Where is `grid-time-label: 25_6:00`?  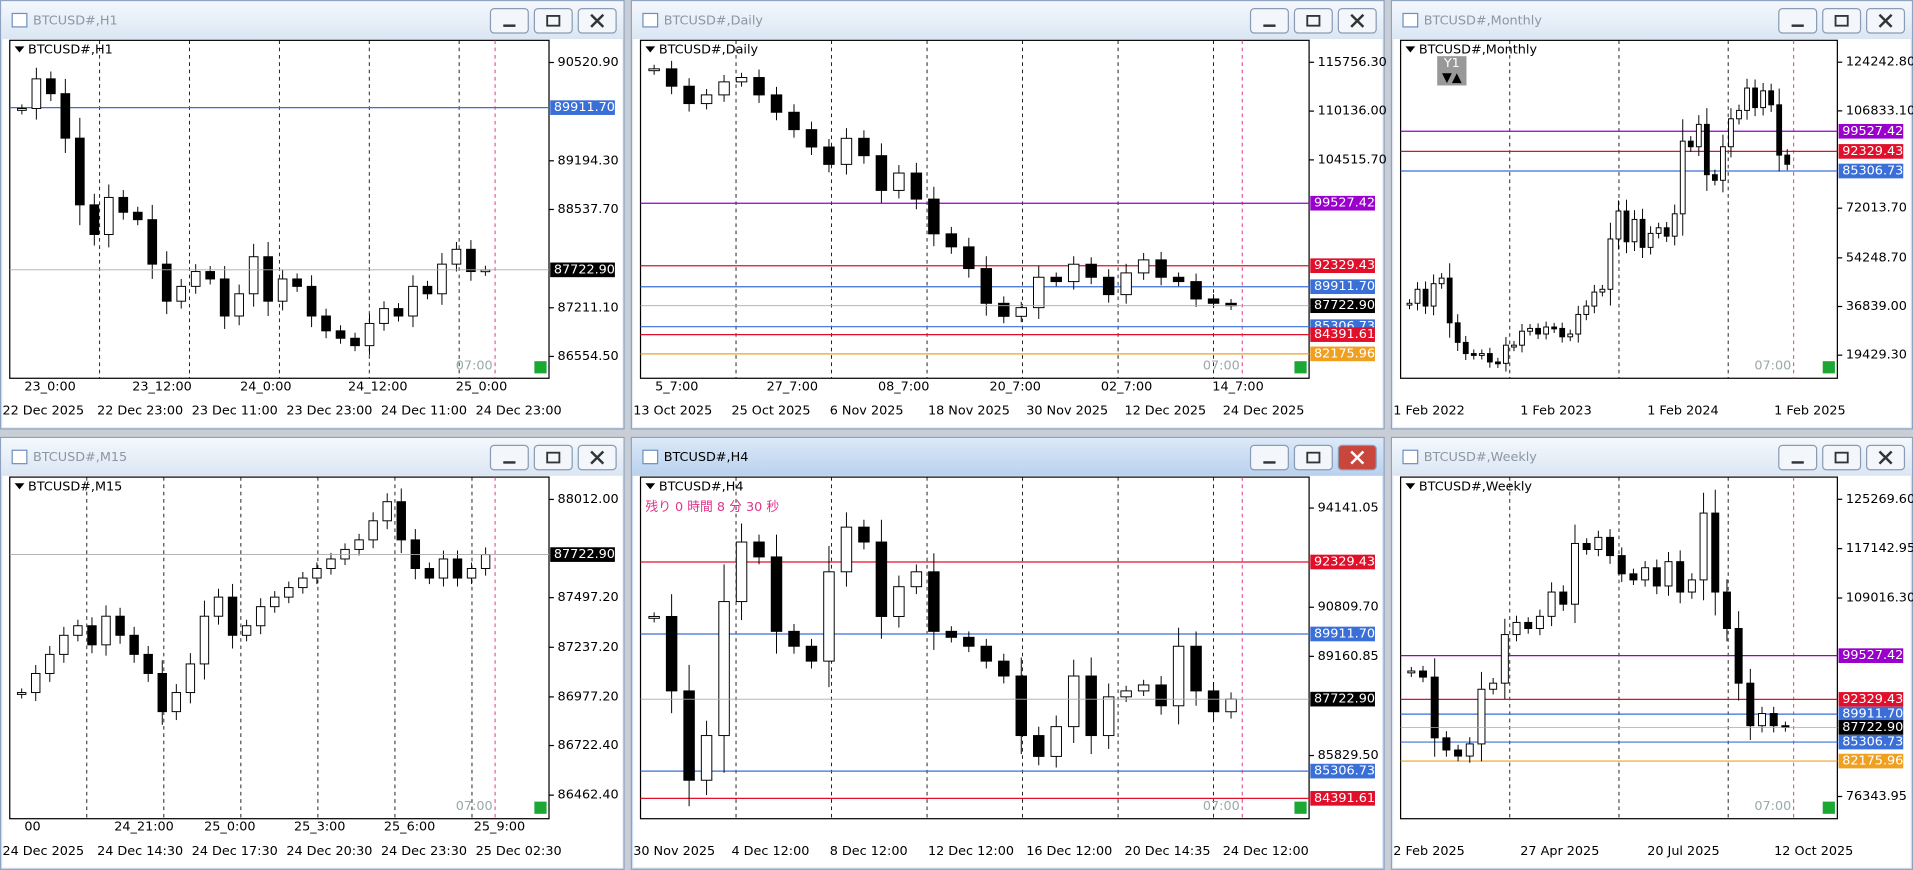
grid-time-label: 25_6:00 is located at coordinates (409, 827).